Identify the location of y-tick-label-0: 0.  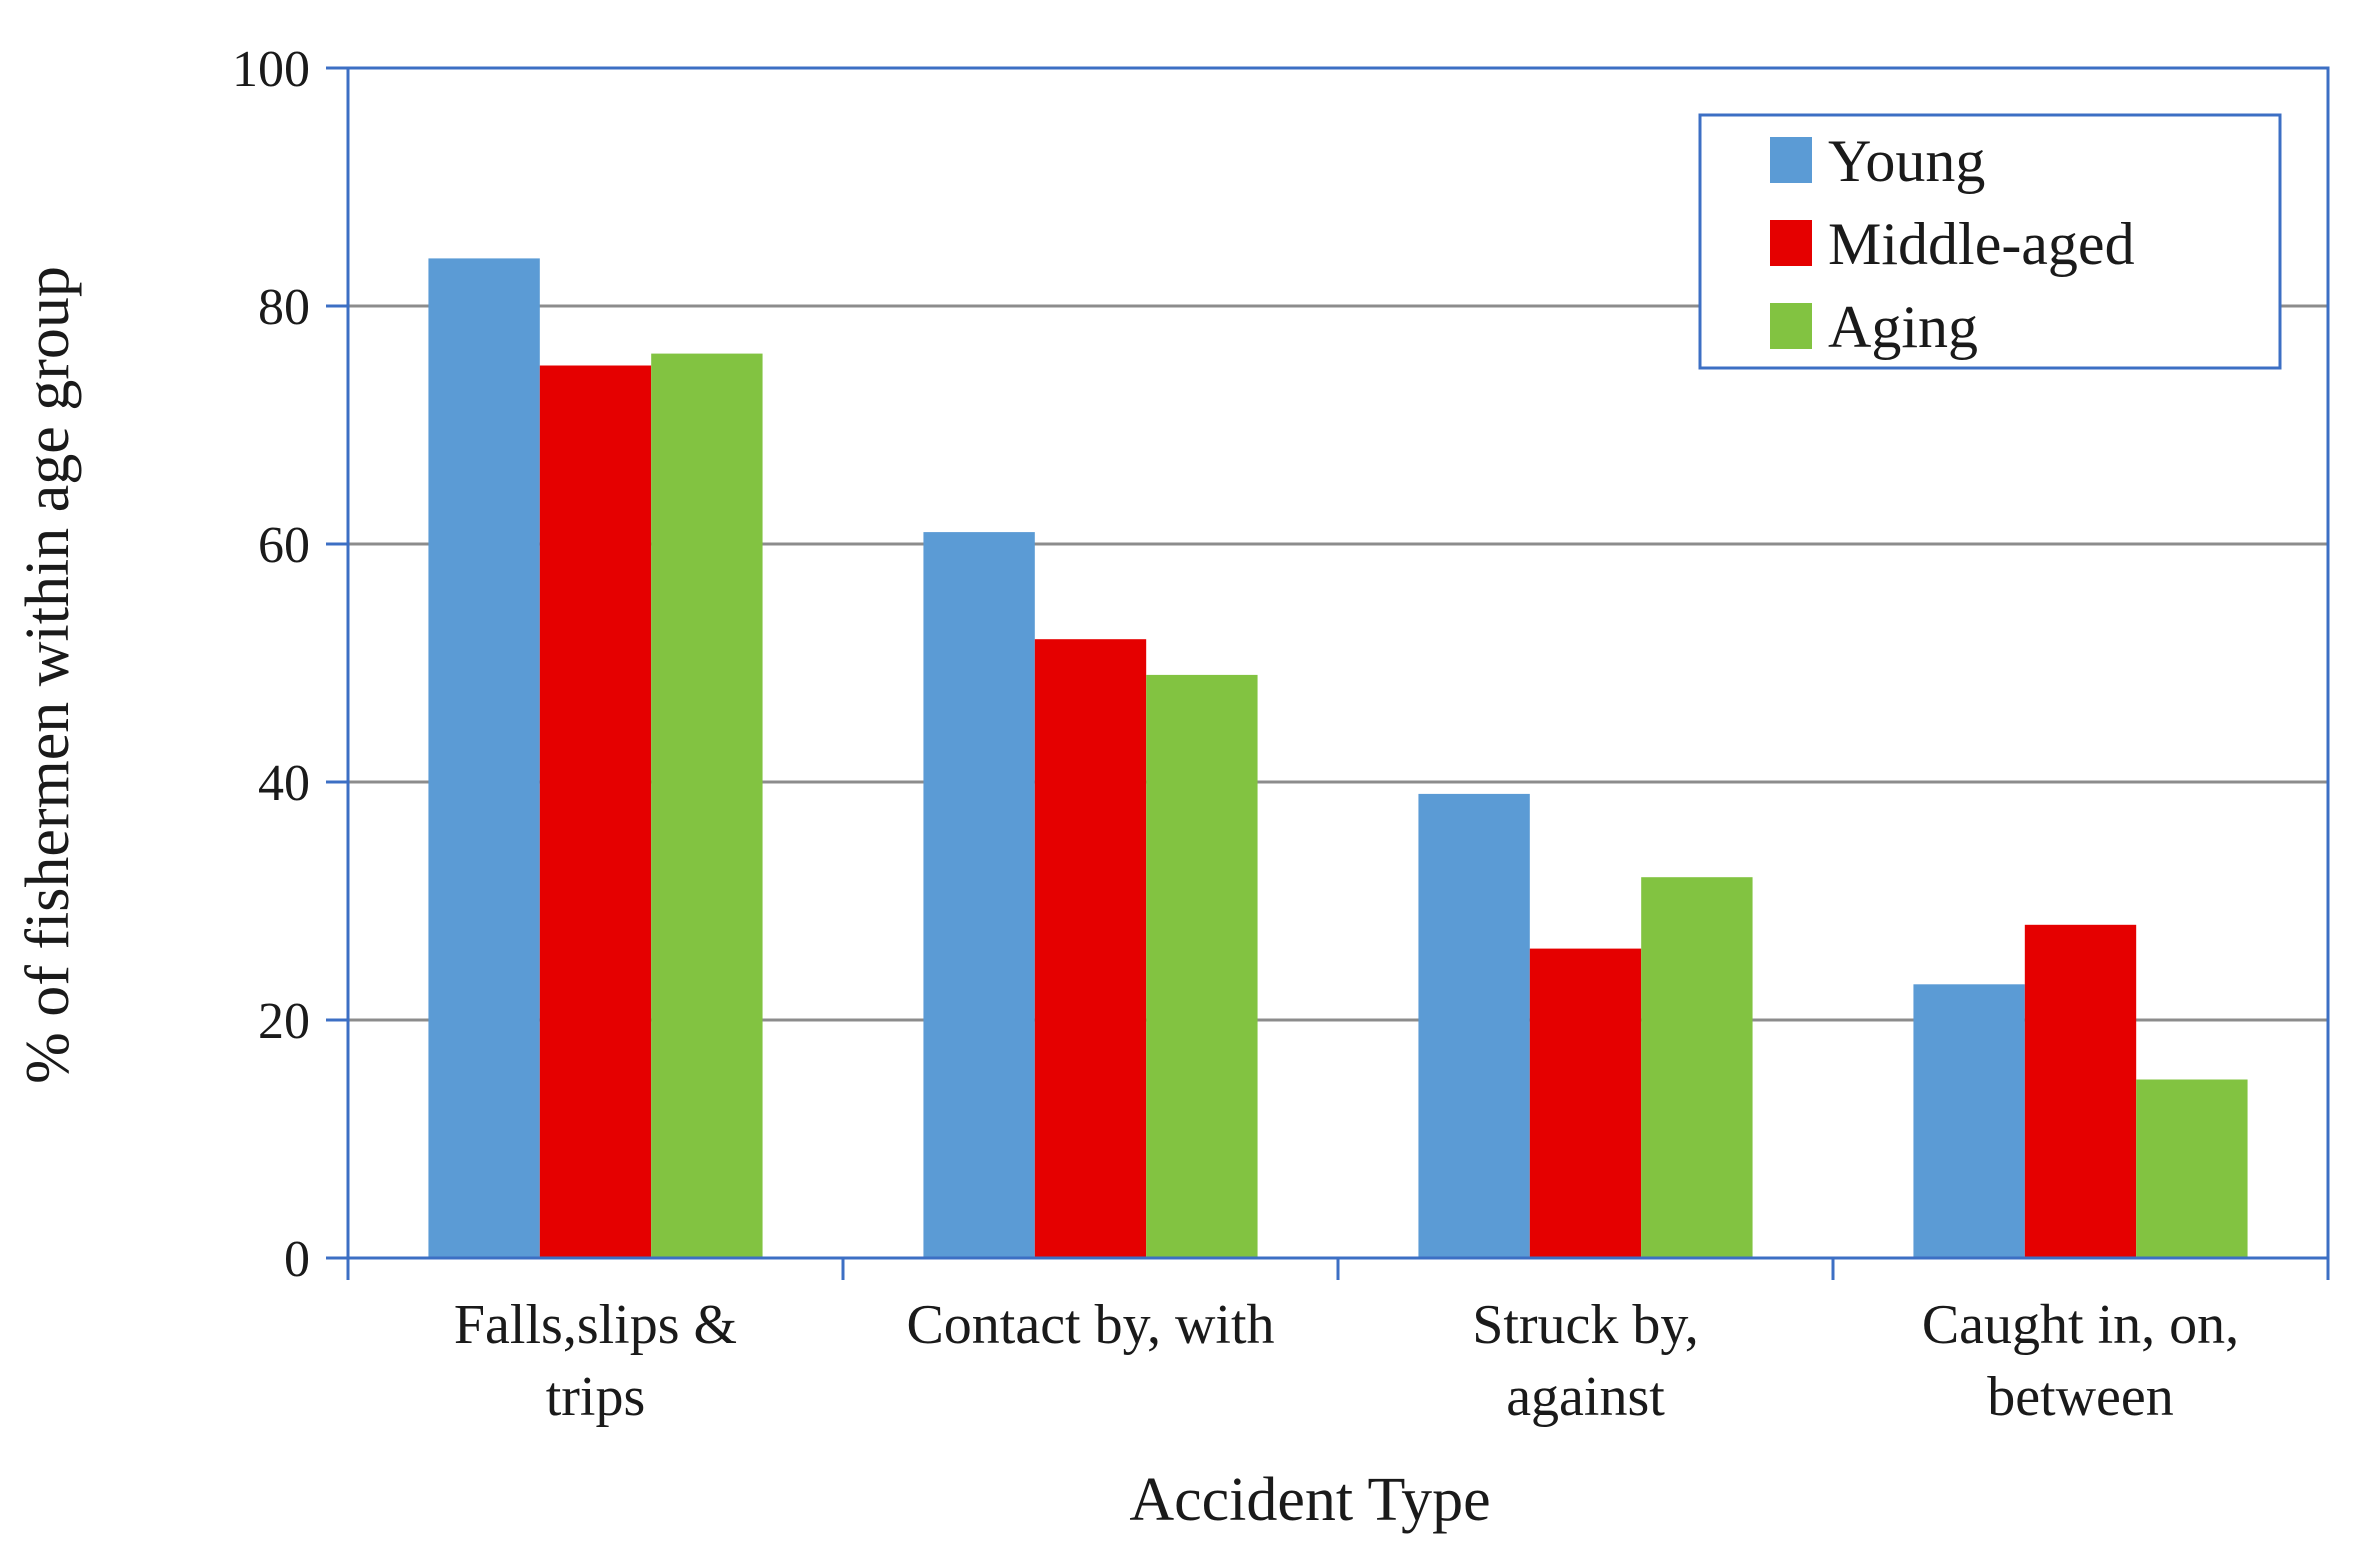
(297, 1259).